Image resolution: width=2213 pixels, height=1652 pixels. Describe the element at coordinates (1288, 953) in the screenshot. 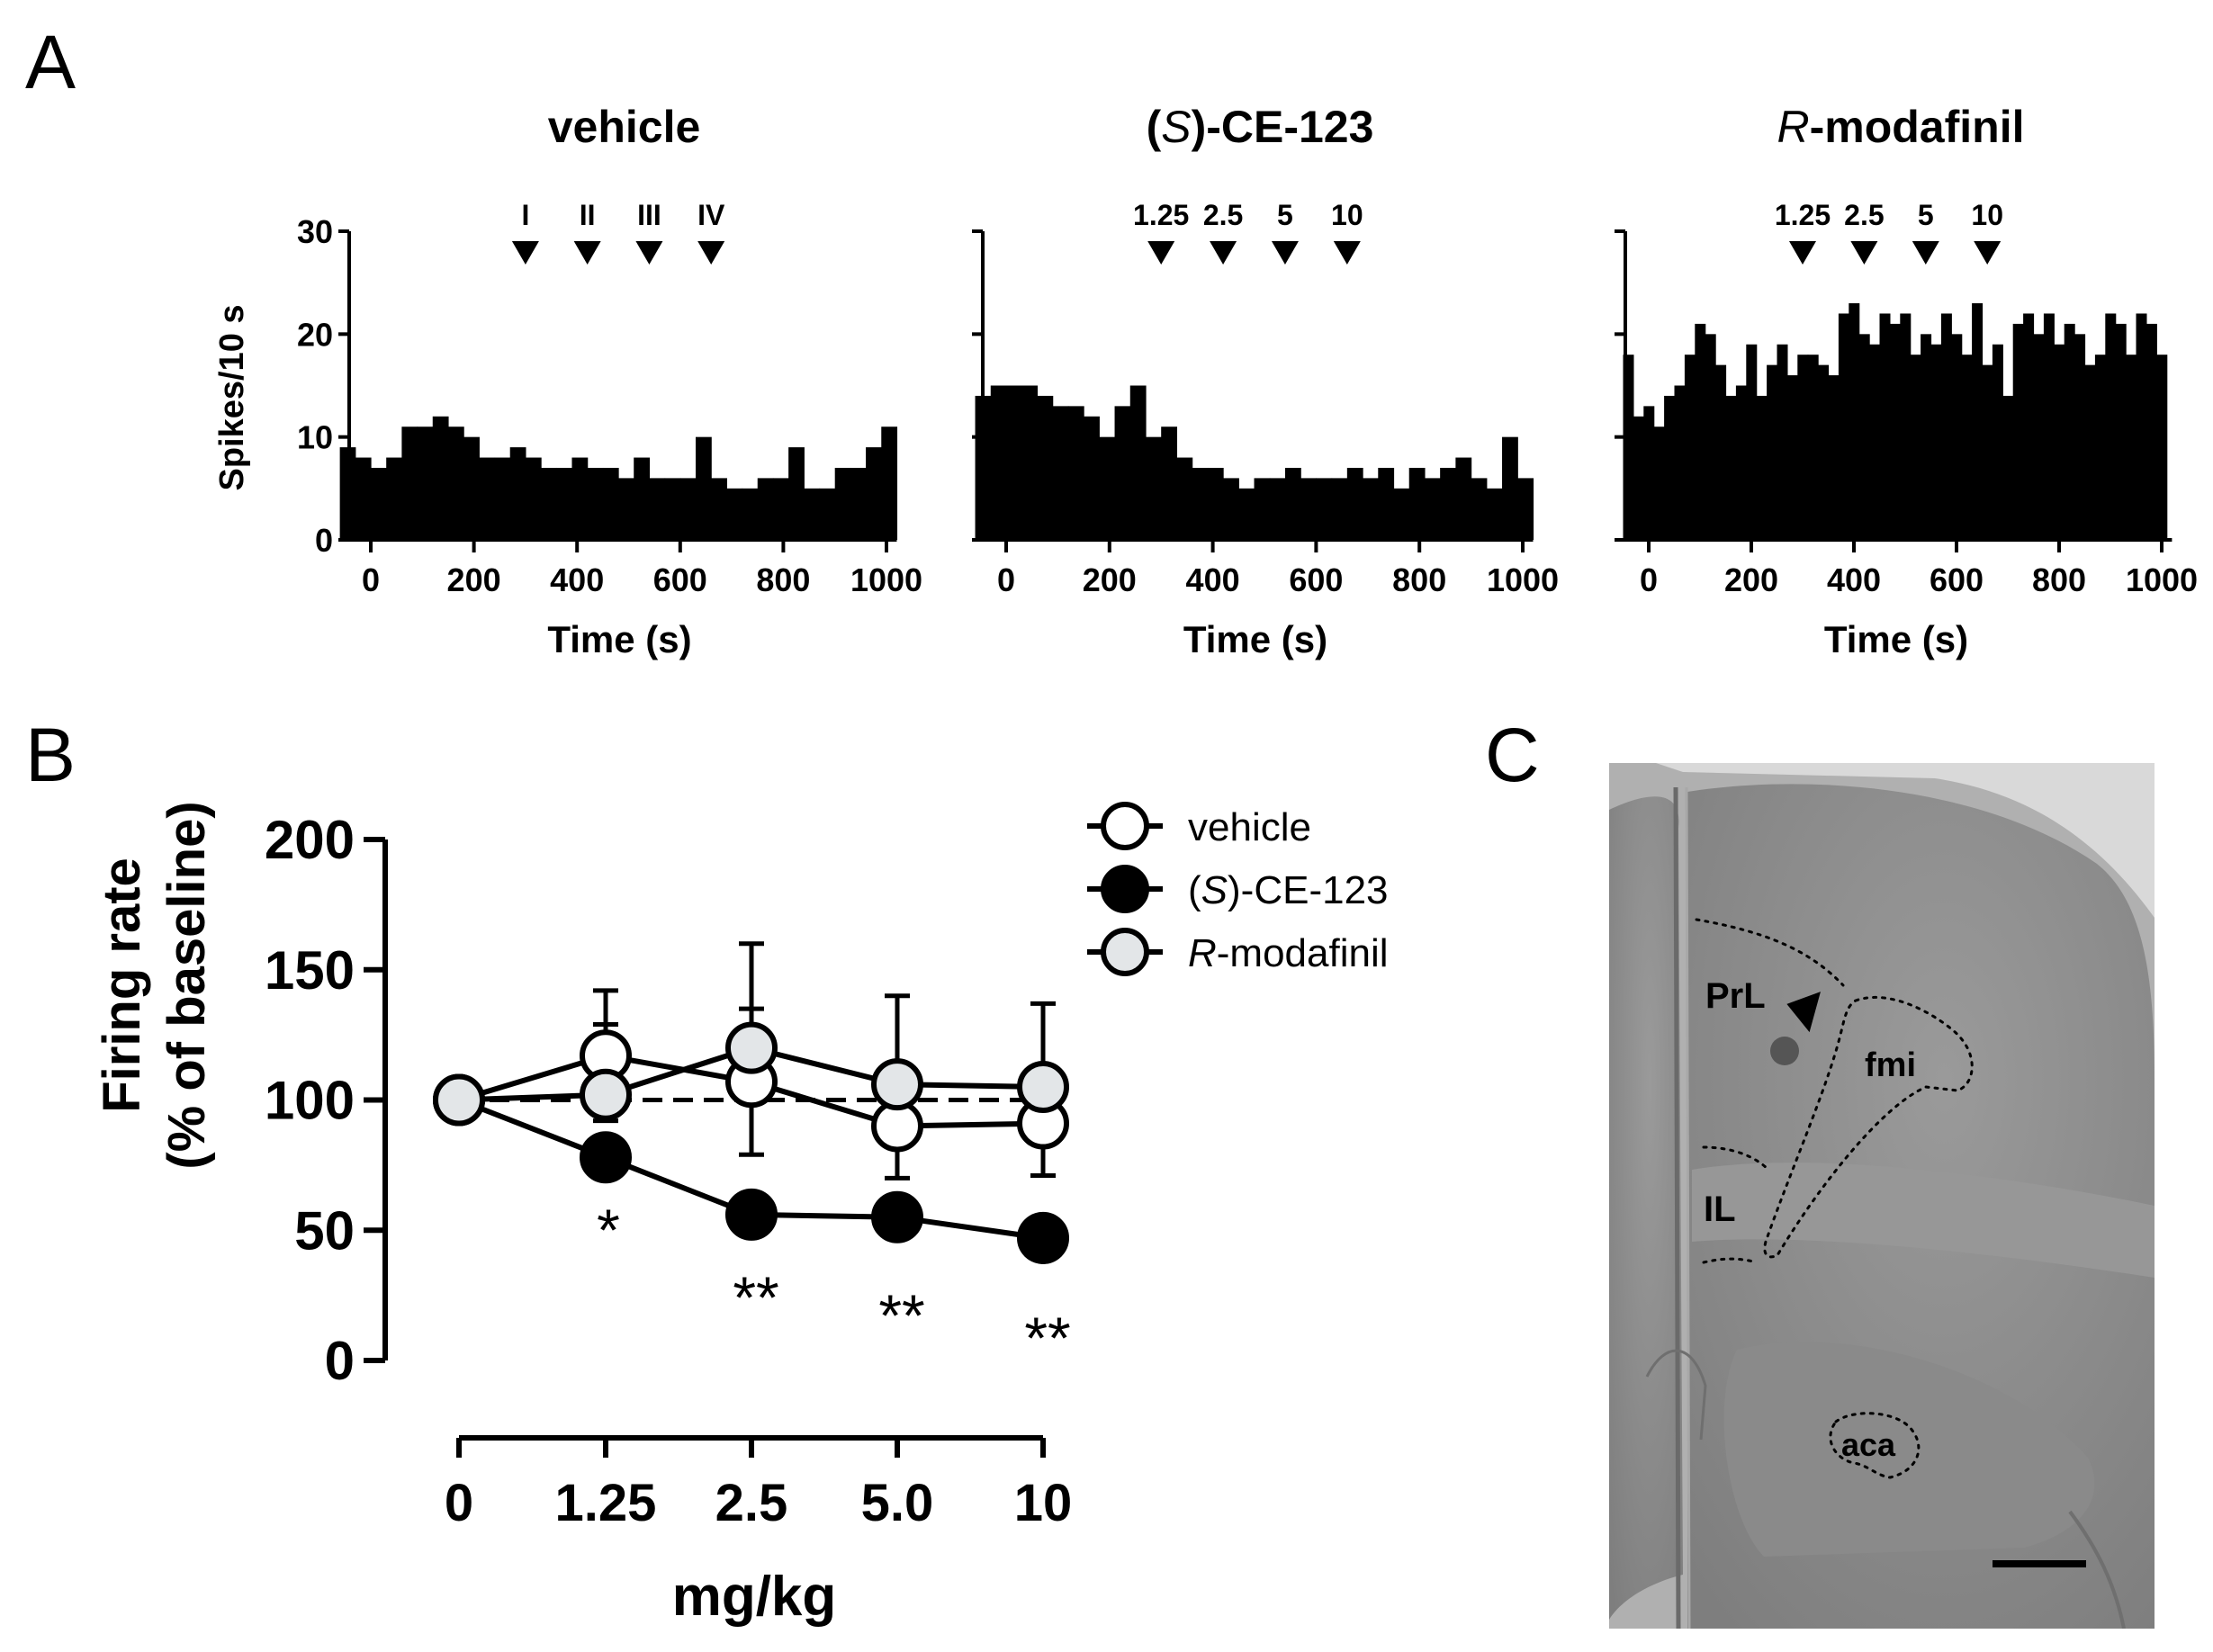

I see `legend-entry: R-modafinil` at that location.